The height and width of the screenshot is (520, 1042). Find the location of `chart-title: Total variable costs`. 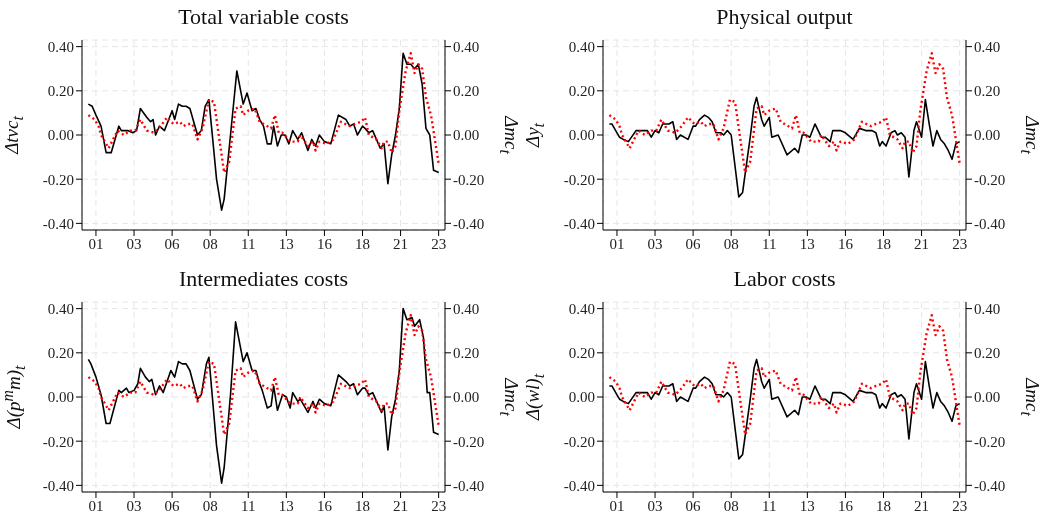

chart-title: Total variable costs is located at coordinates (263, 17).